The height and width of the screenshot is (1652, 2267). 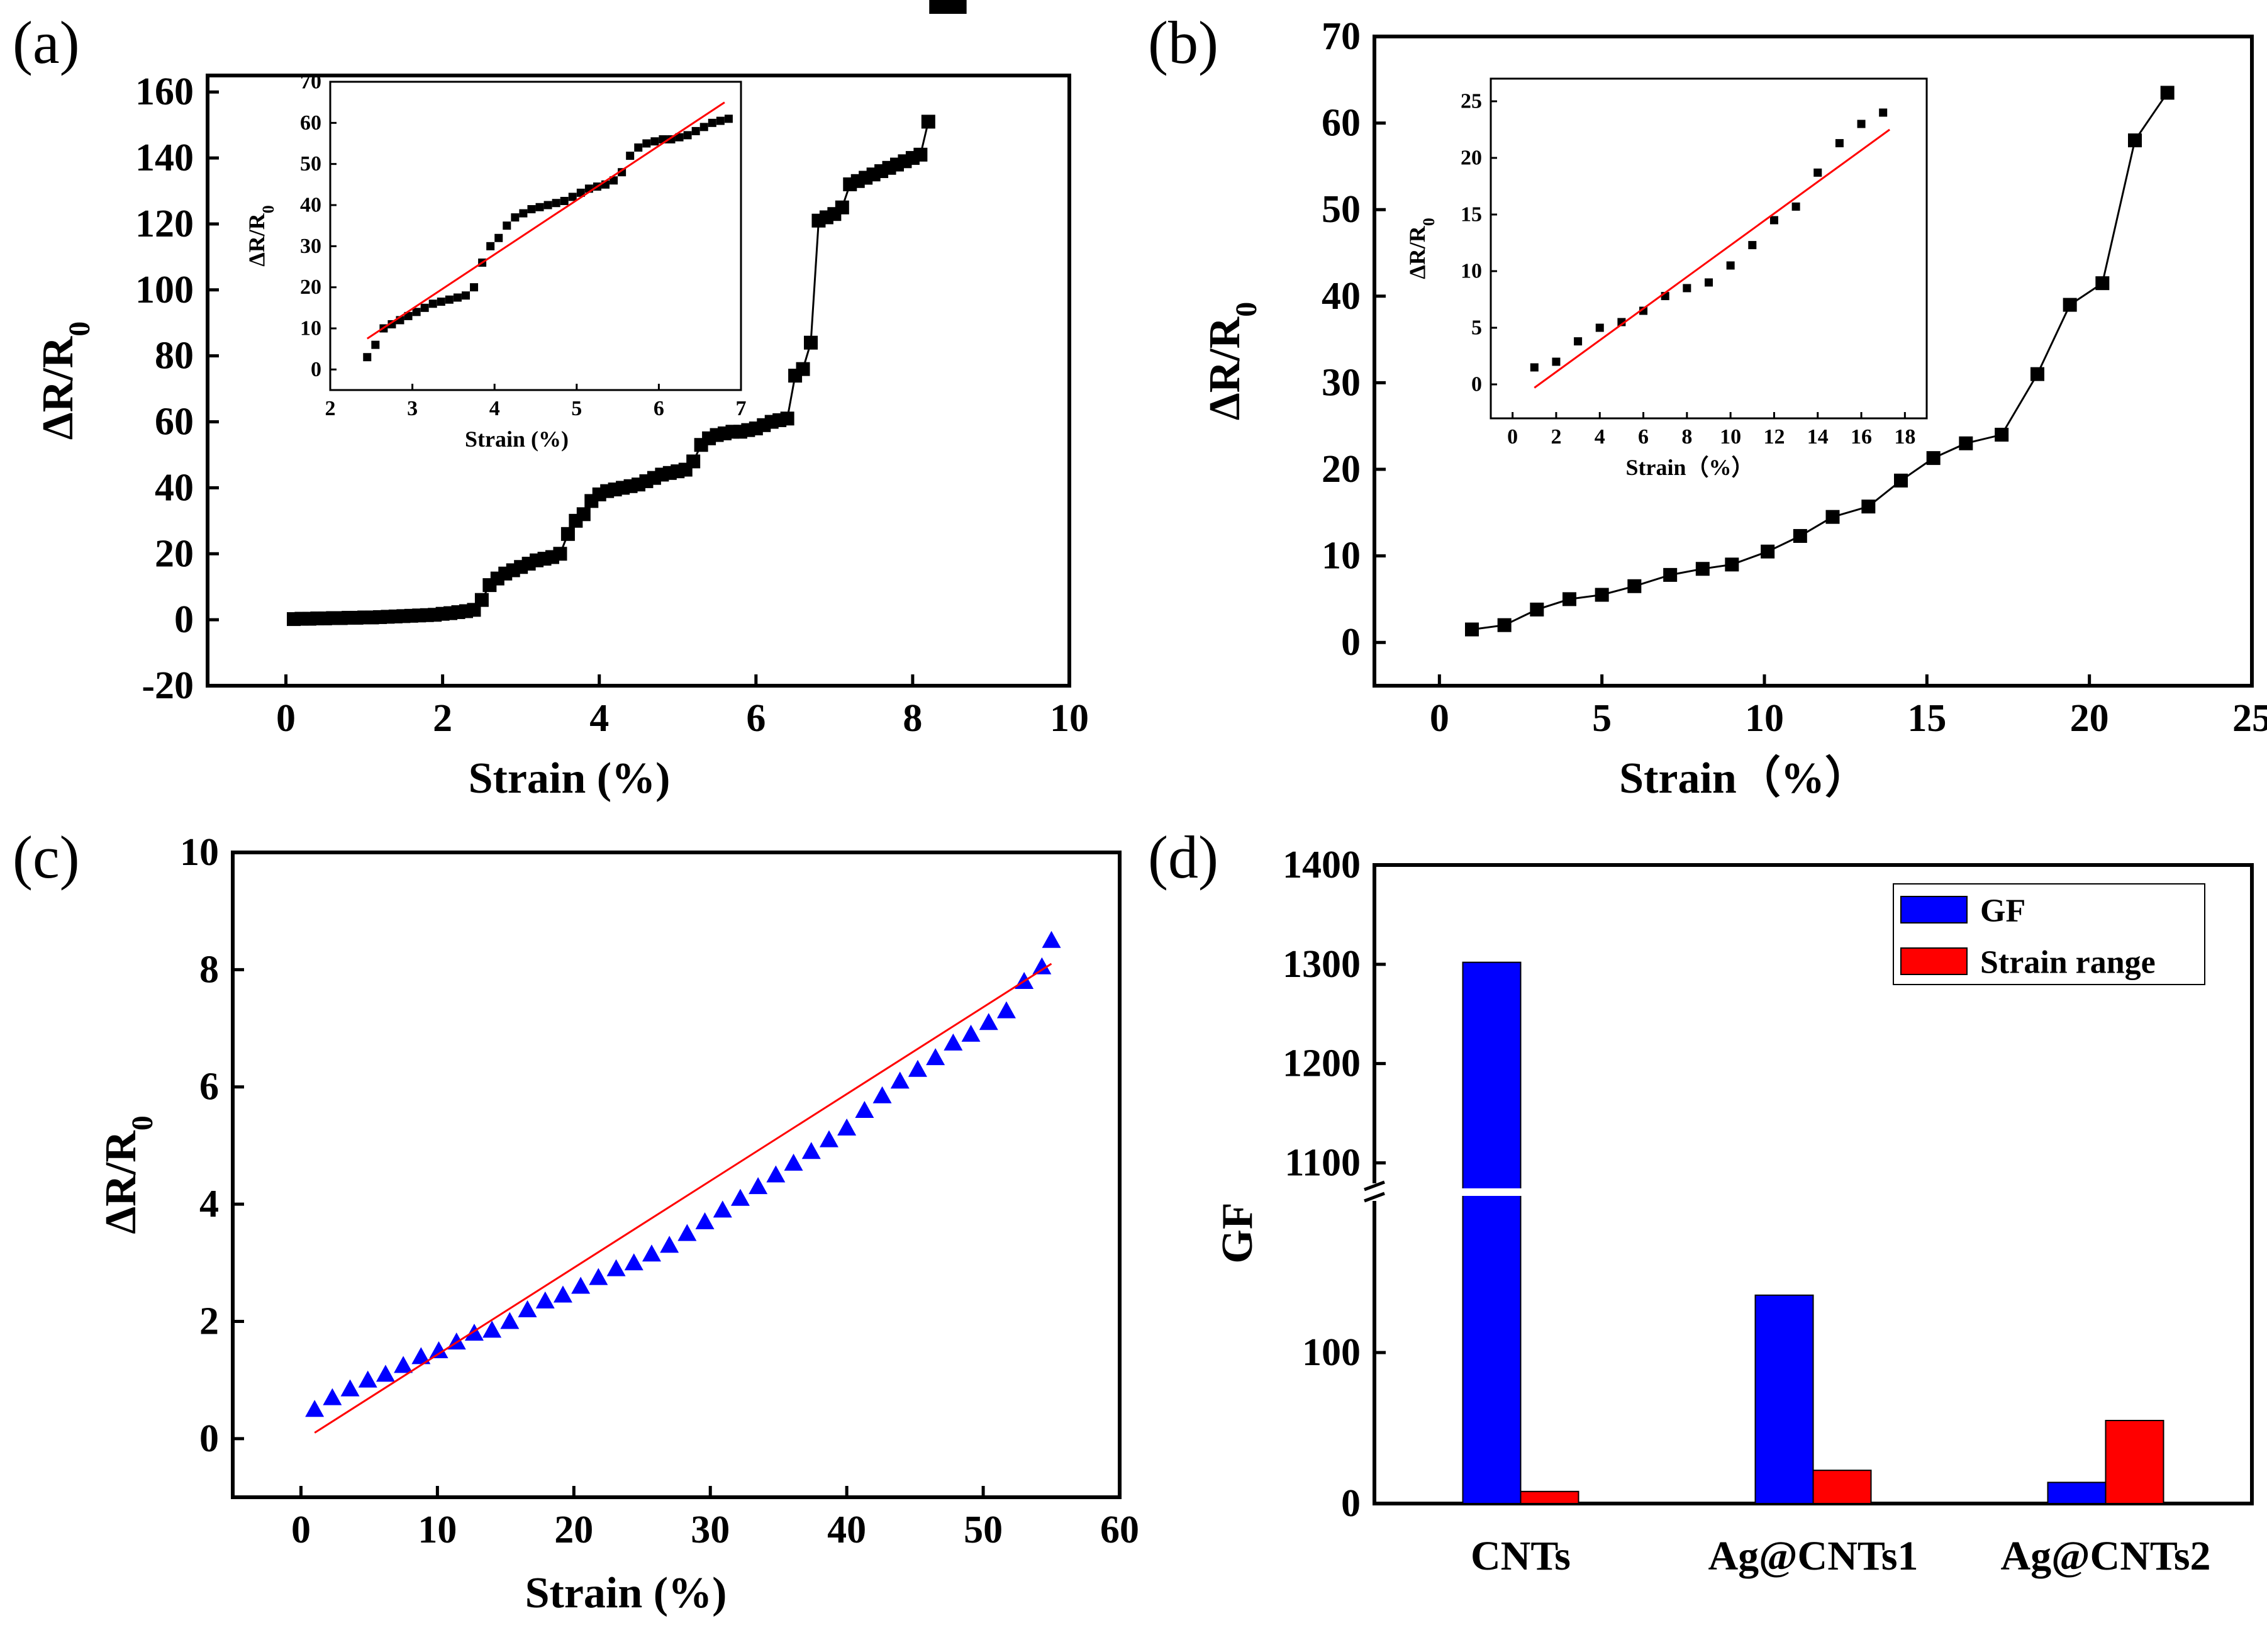 What do you see at coordinates (310, 287) in the screenshot?
I see `panel-a-inset-ytick-label: 20` at bounding box center [310, 287].